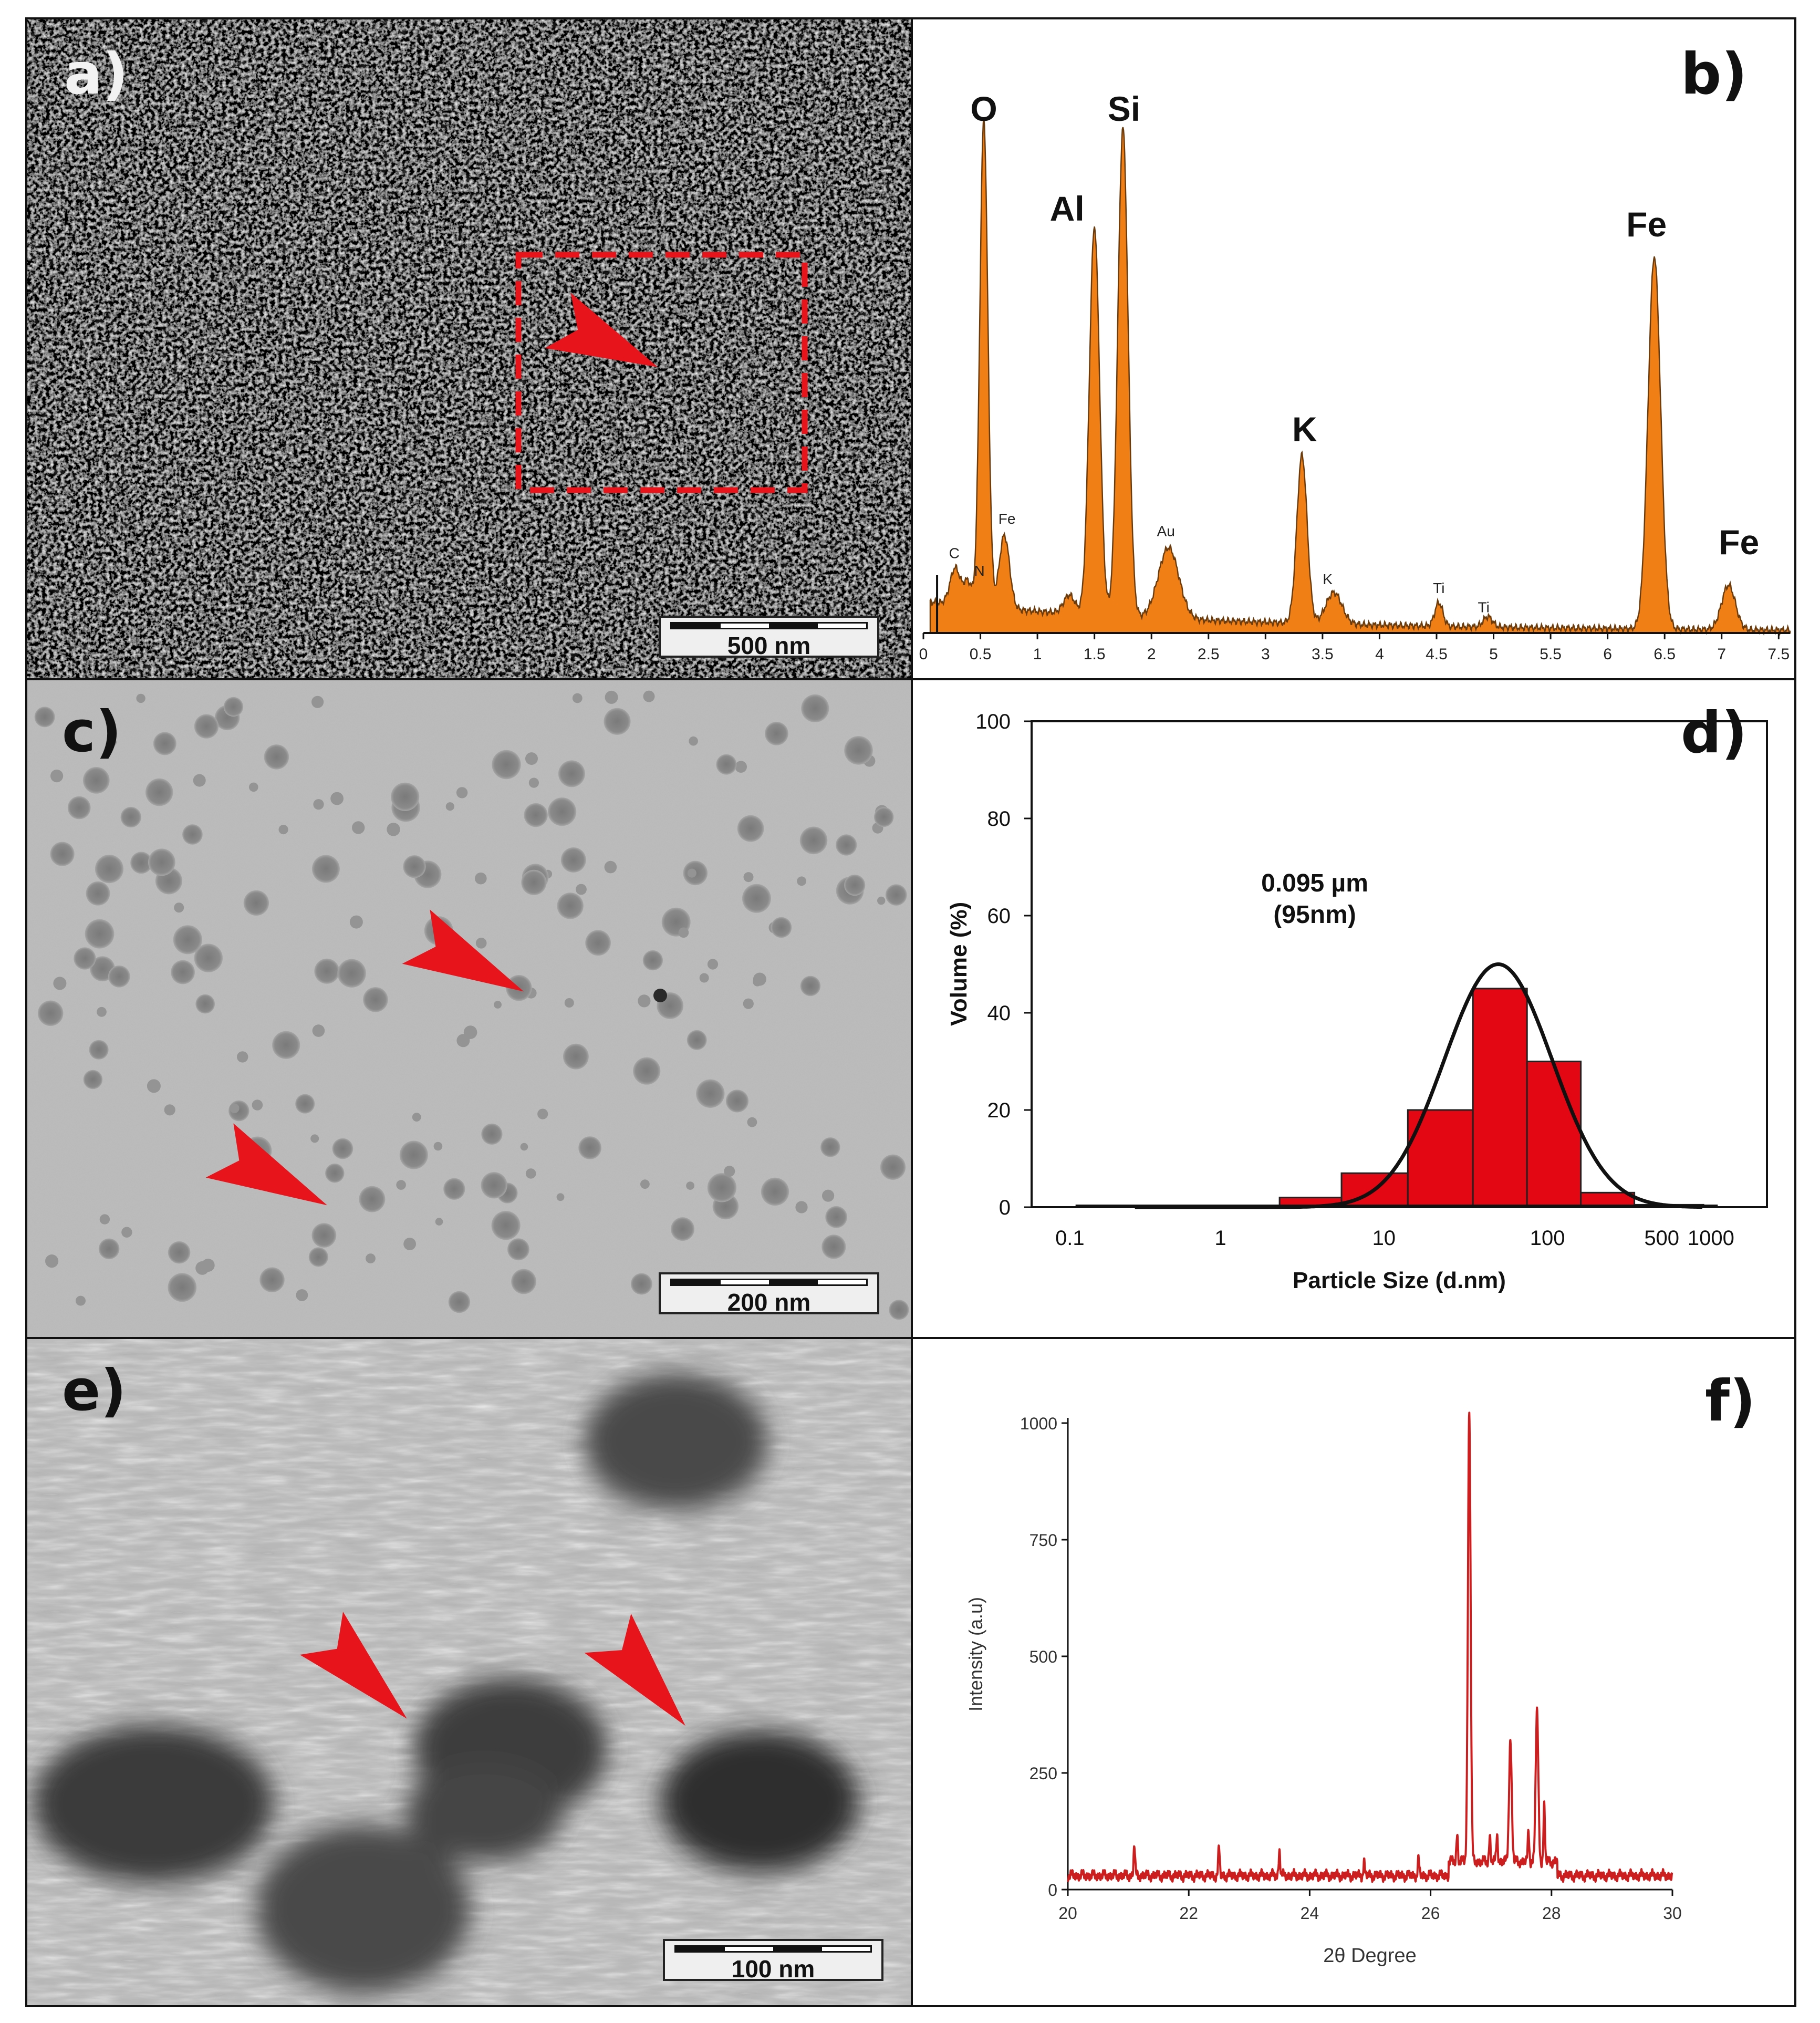 This screenshot has height=2023, width=1820. What do you see at coordinates (446, 1683) in the screenshot?
I see `nanoparticle-blobs` at bounding box center [446, 1683].